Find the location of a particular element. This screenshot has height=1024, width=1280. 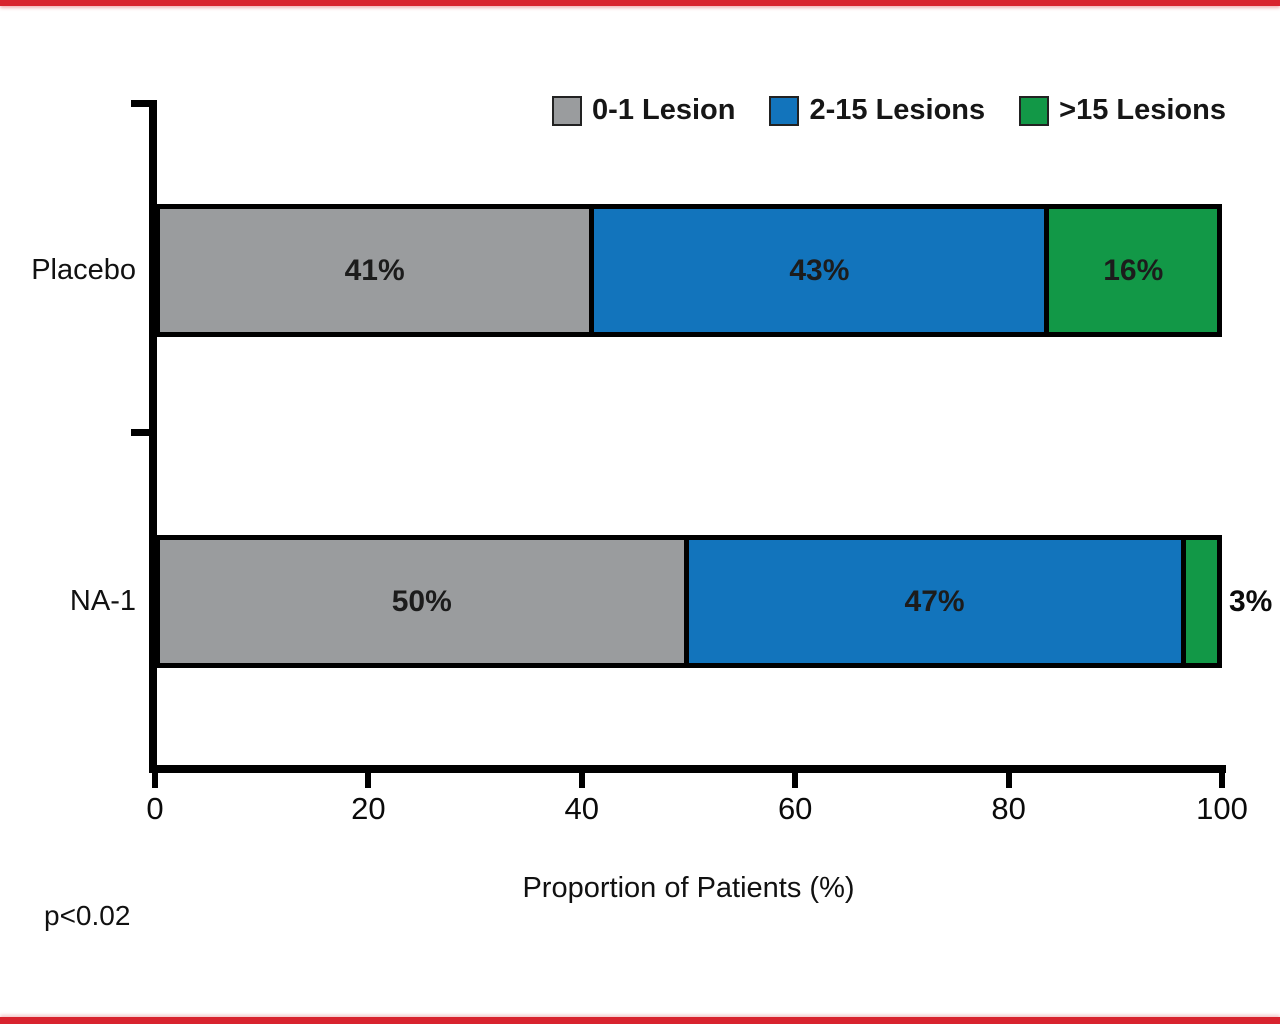

bar-segment: 47% is located at coordinates (937, 601).